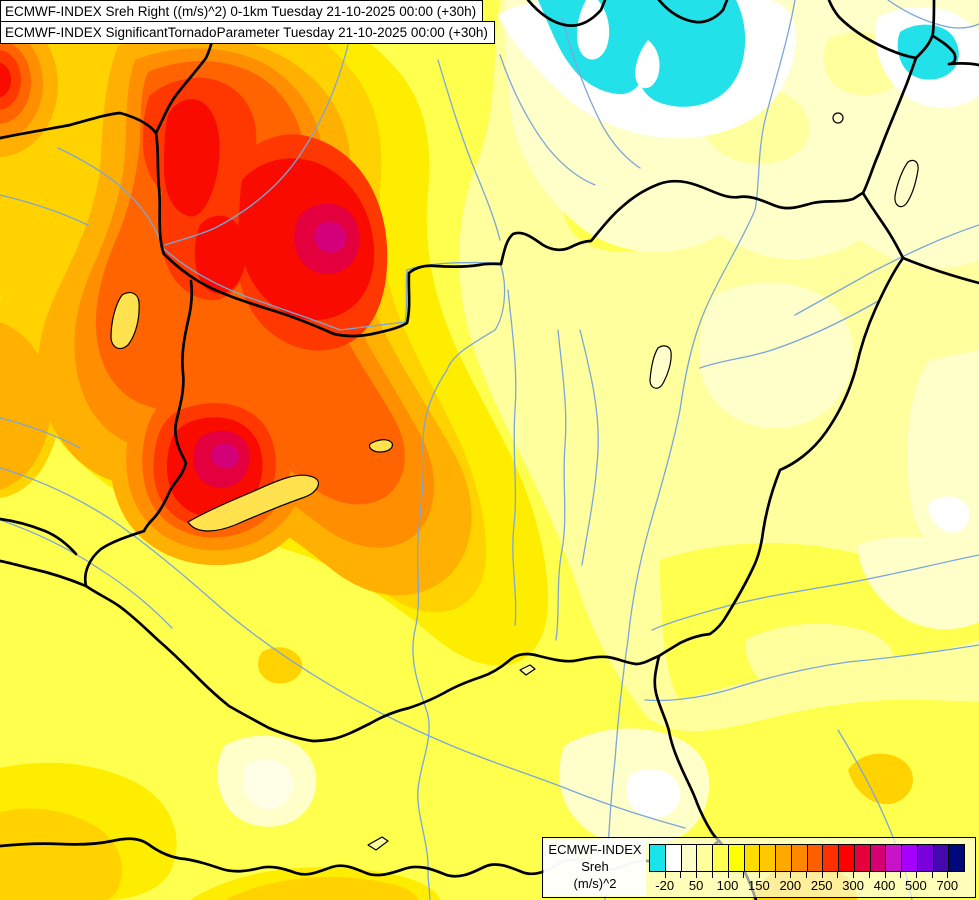  What do you see at coordinates (872, 30) in the screenshot?
I see `border-ua-sk-top` at bounding box center [872, 30].